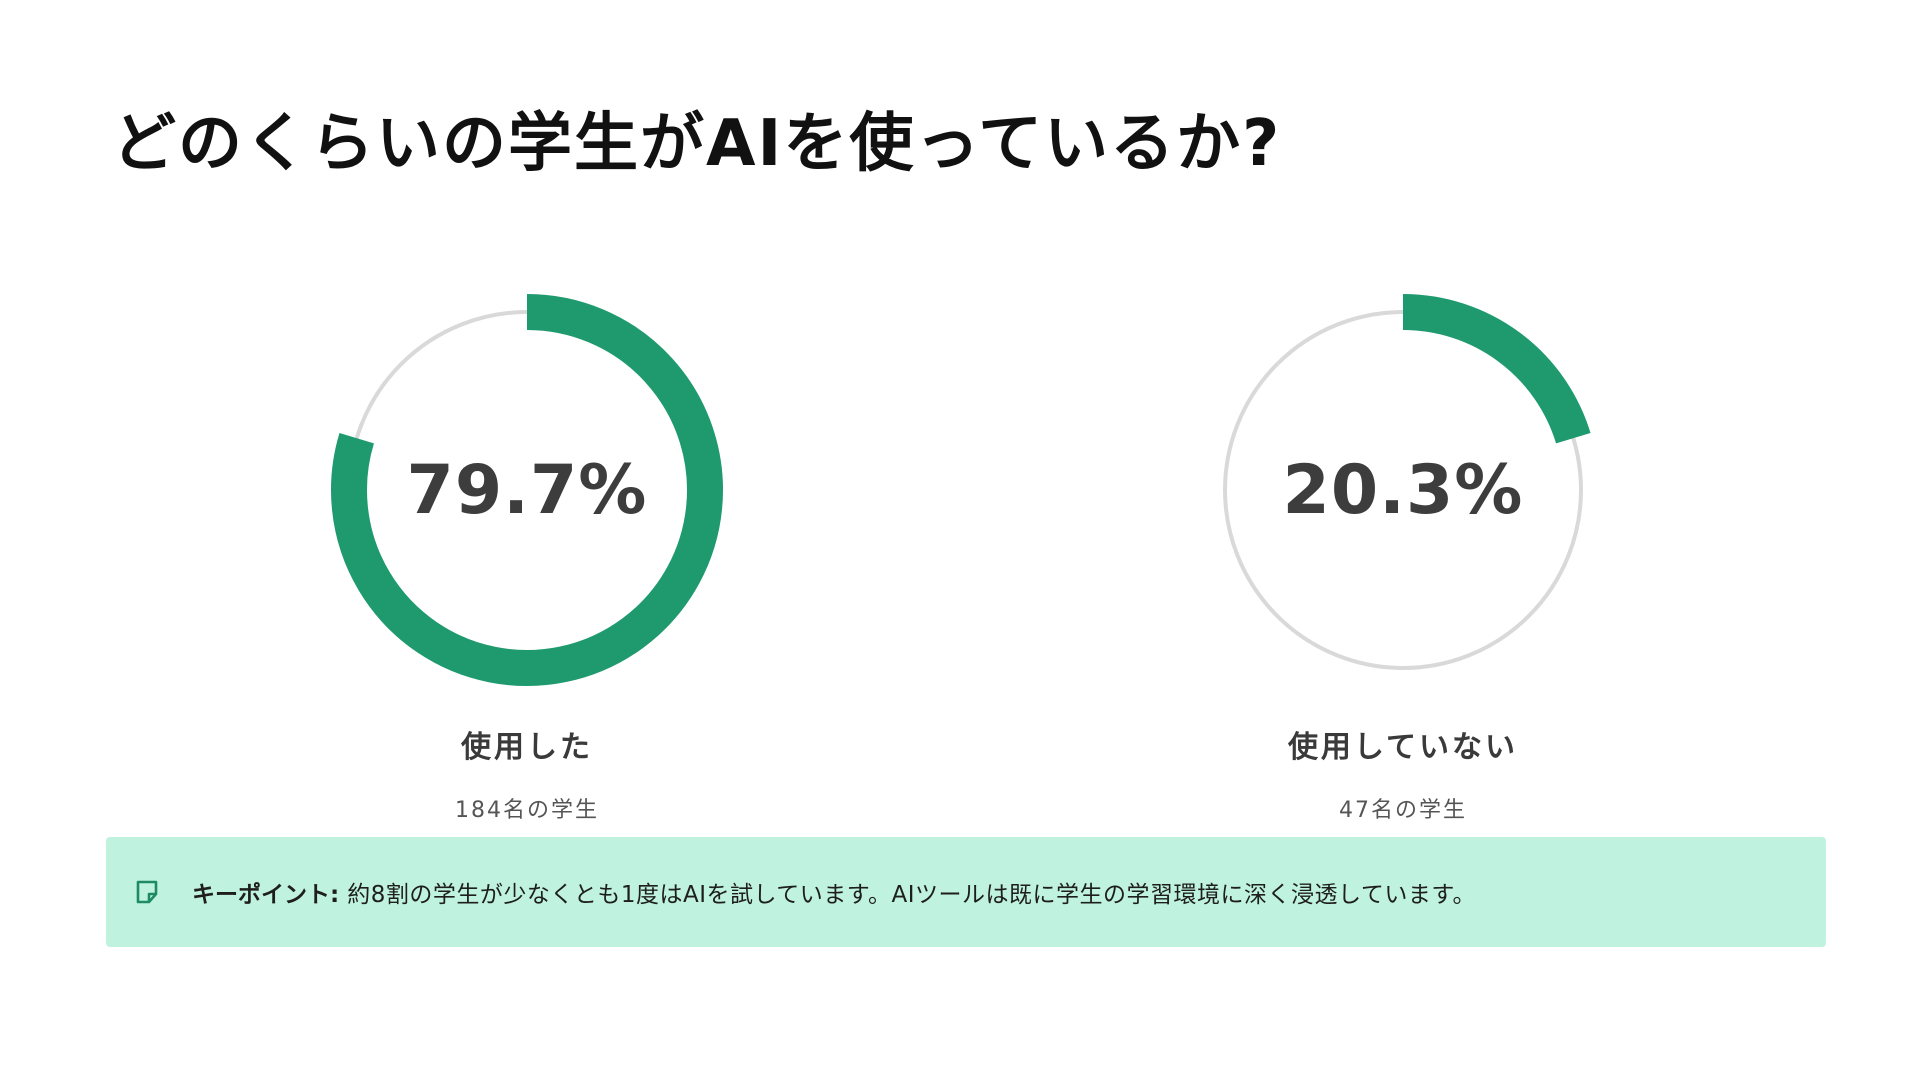 This screenshot has width=1920, height=1080. I want to click on keypoint-label: キーポイント:, so click(266, 895).